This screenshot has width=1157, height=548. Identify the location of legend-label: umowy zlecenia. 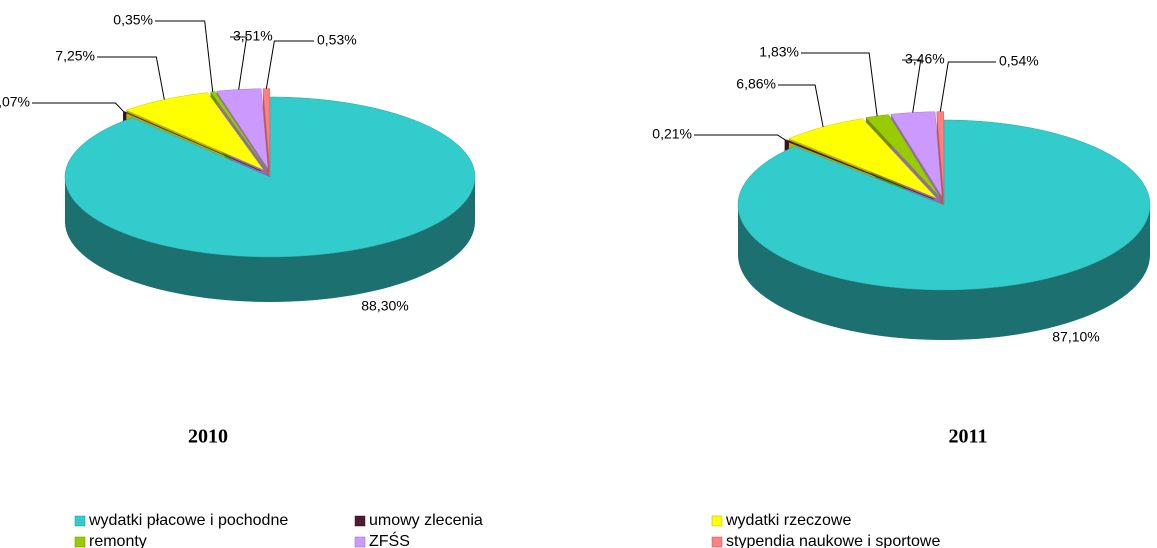
(426, 520).